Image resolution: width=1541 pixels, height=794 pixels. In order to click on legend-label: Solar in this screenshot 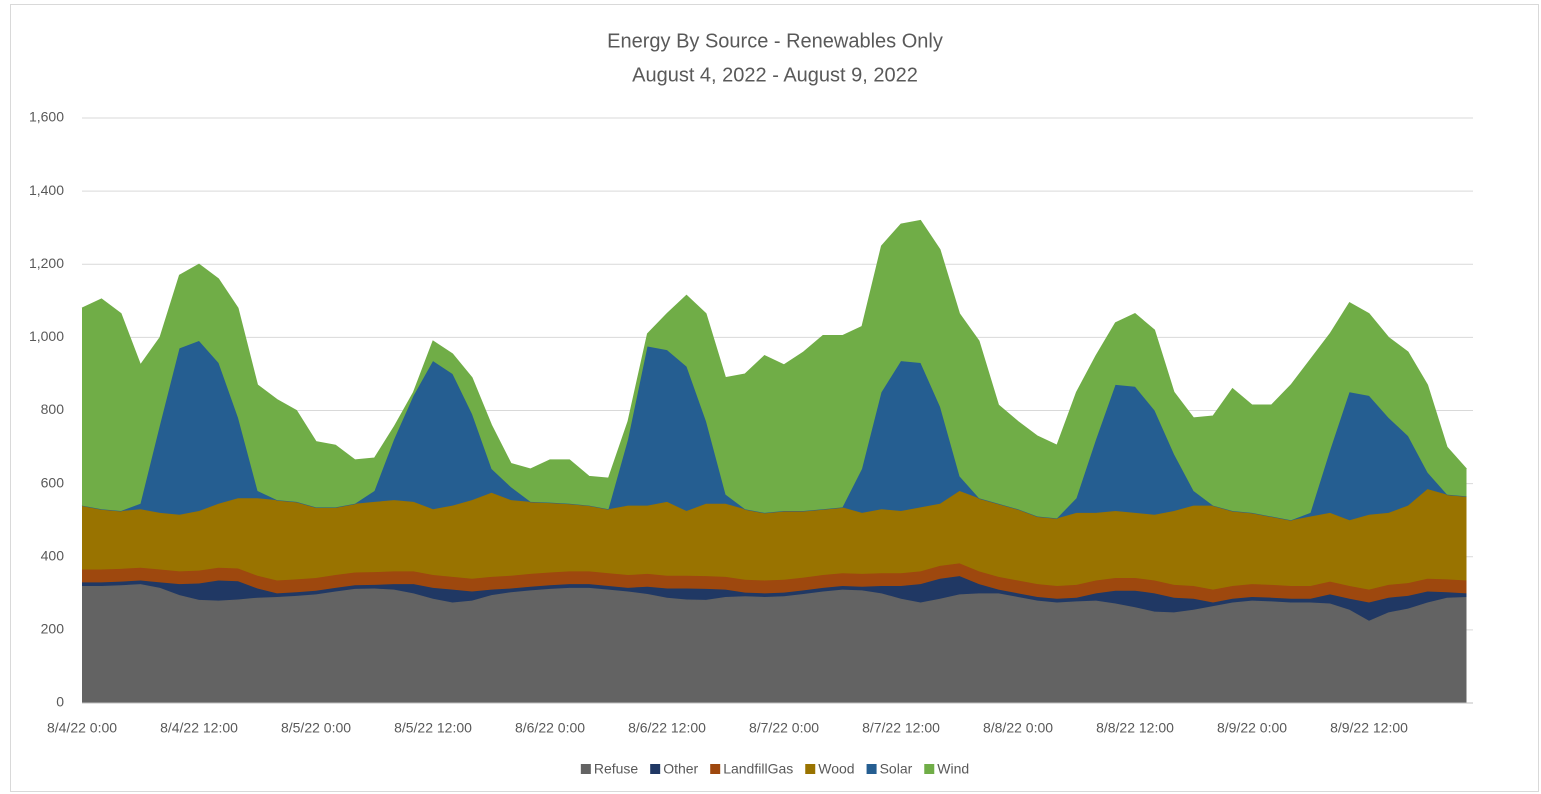, I will do `click(896, 769)`.